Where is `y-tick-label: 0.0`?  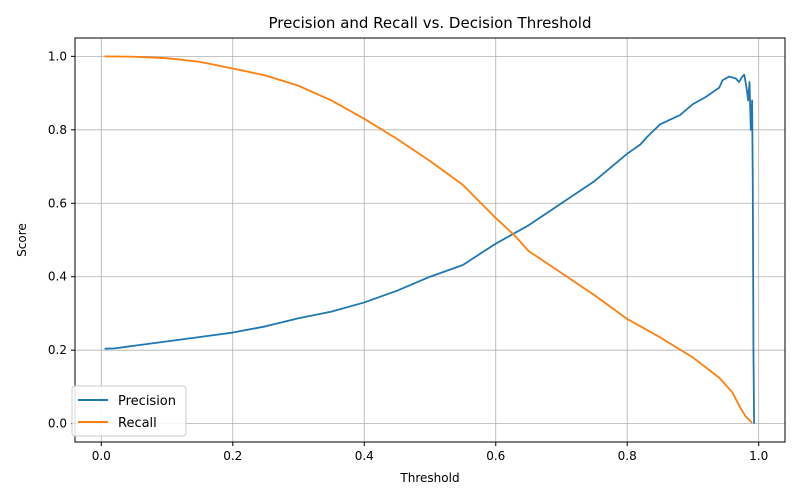 y-tick-label: 0.0 is located at coordinates (57, 424).